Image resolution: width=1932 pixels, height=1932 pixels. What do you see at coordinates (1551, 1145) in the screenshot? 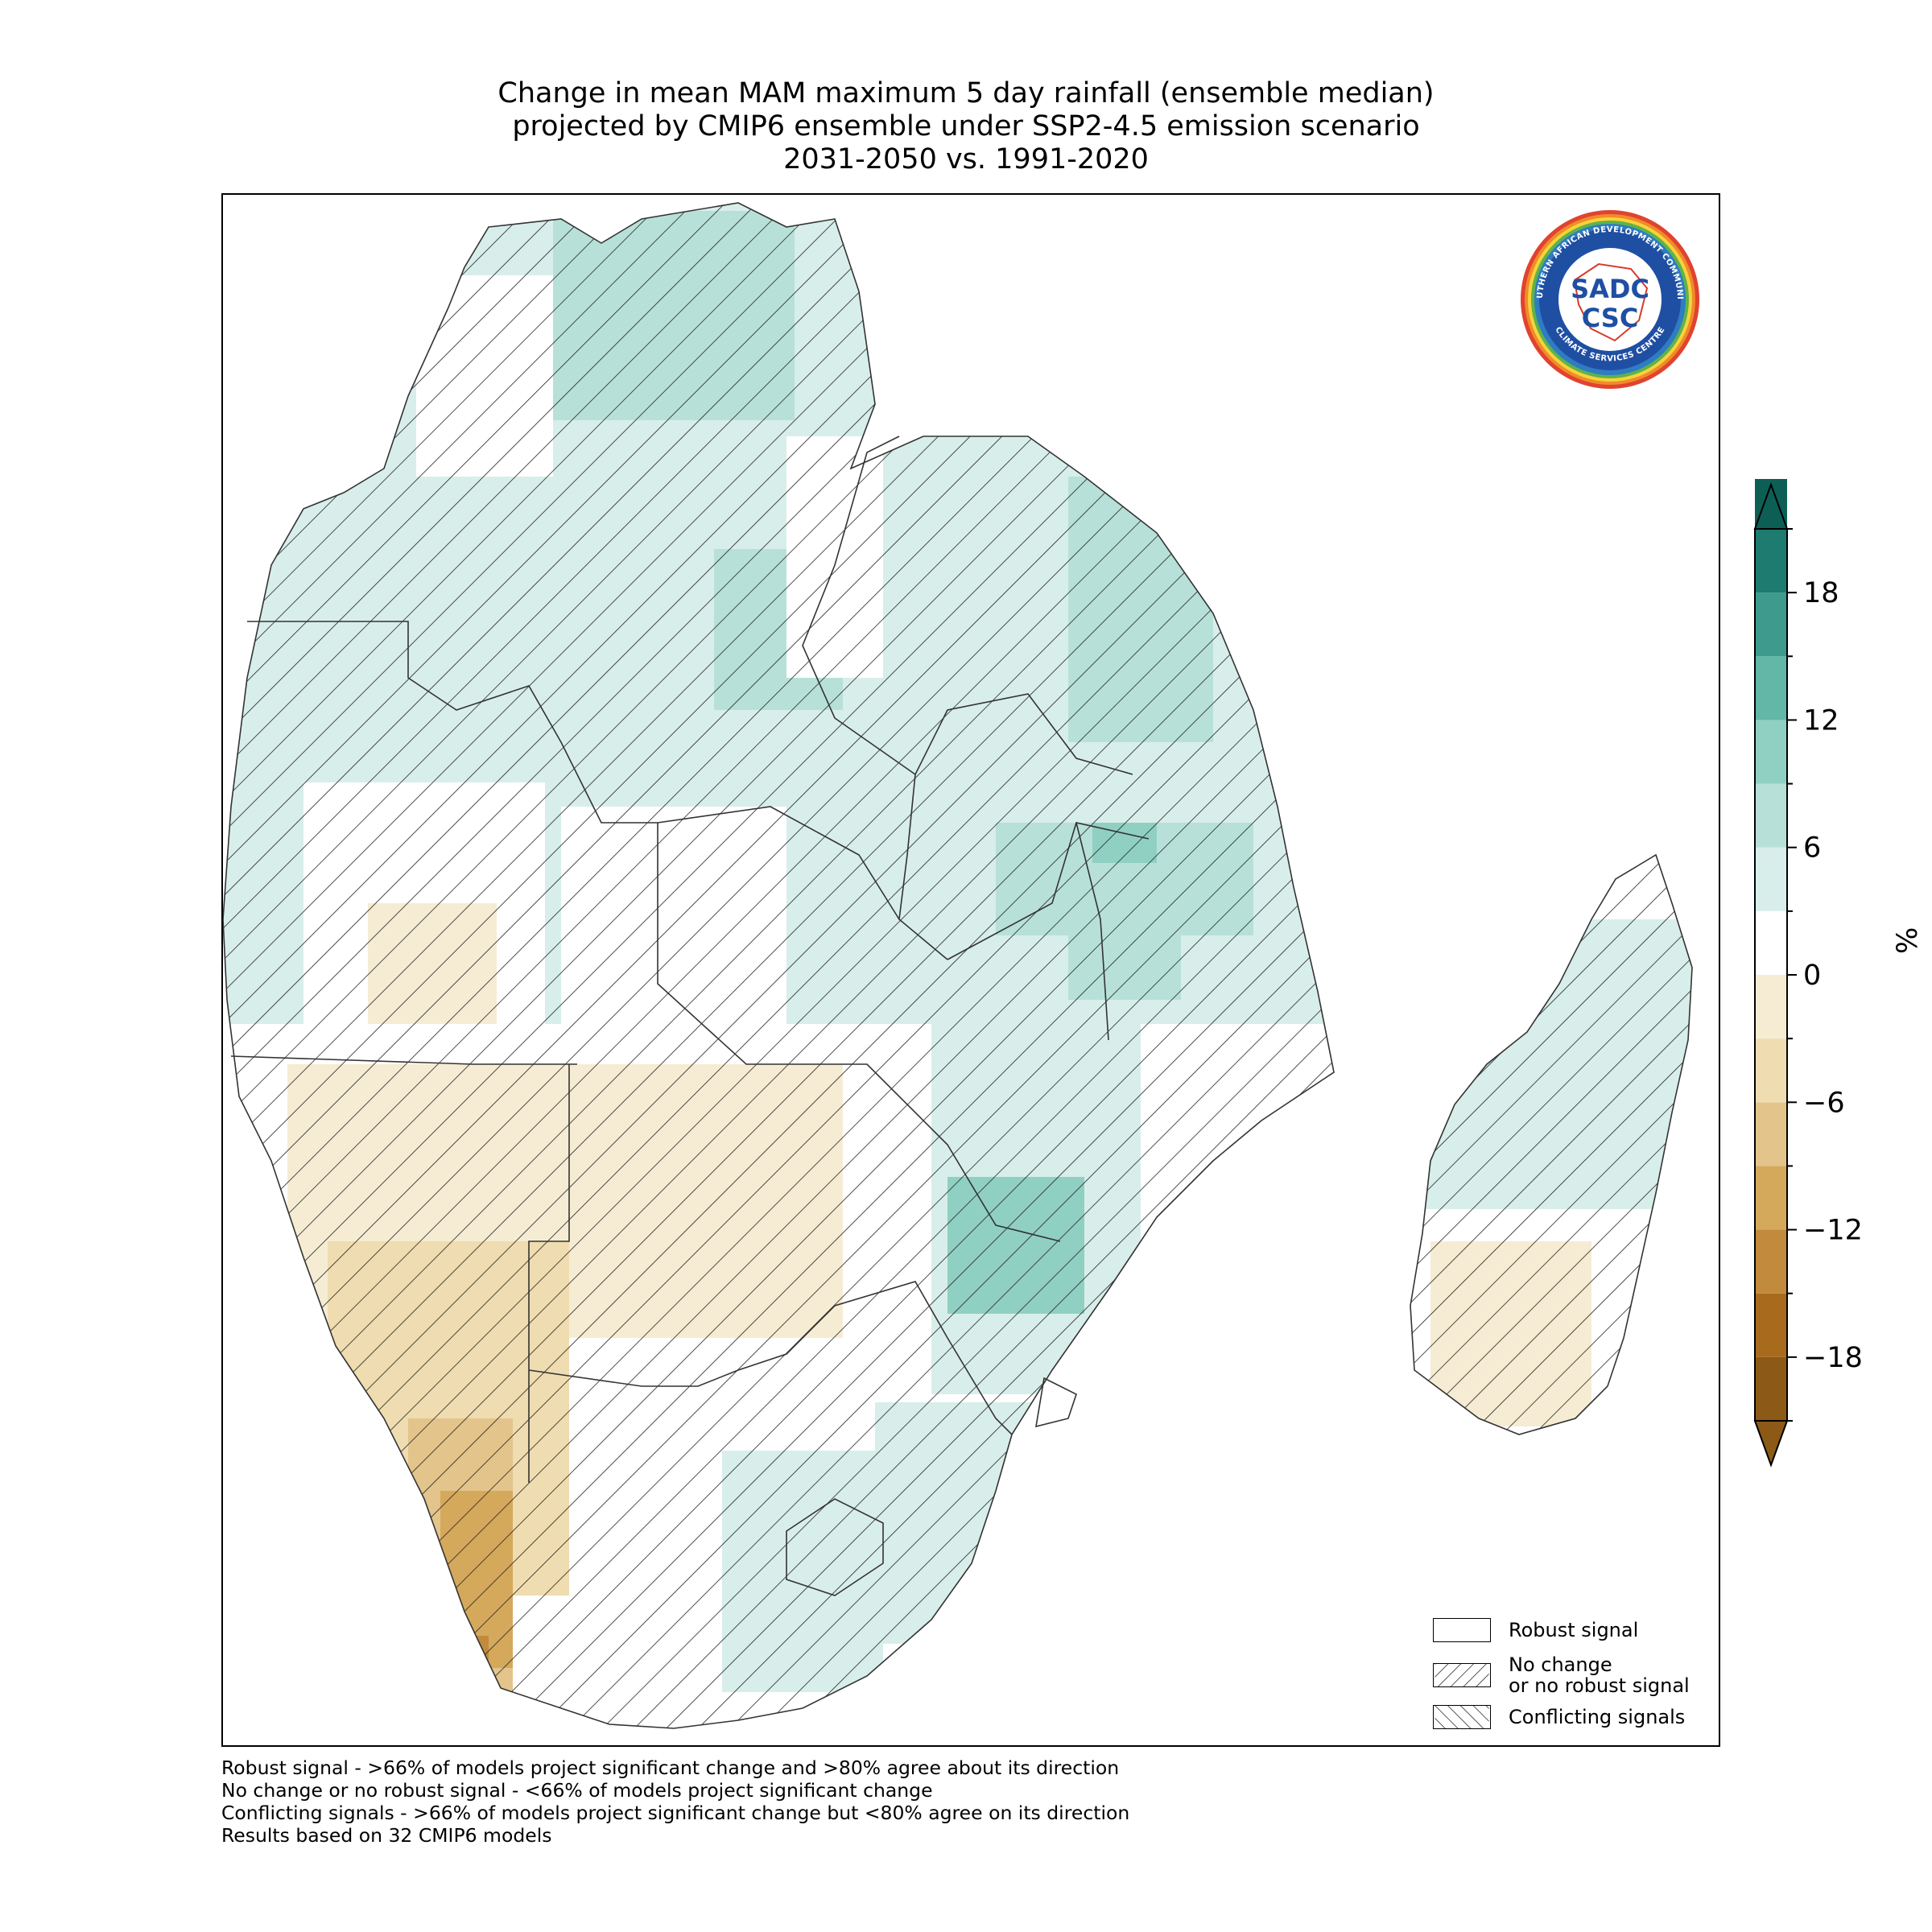
I see `madagascar-field` at bounding box center [1551, 1145].